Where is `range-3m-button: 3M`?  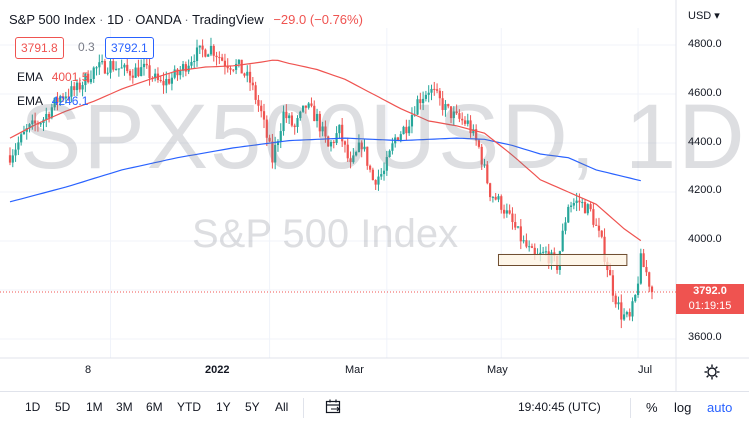
range-3m-button: 3M is located at coordinates (124, 407).